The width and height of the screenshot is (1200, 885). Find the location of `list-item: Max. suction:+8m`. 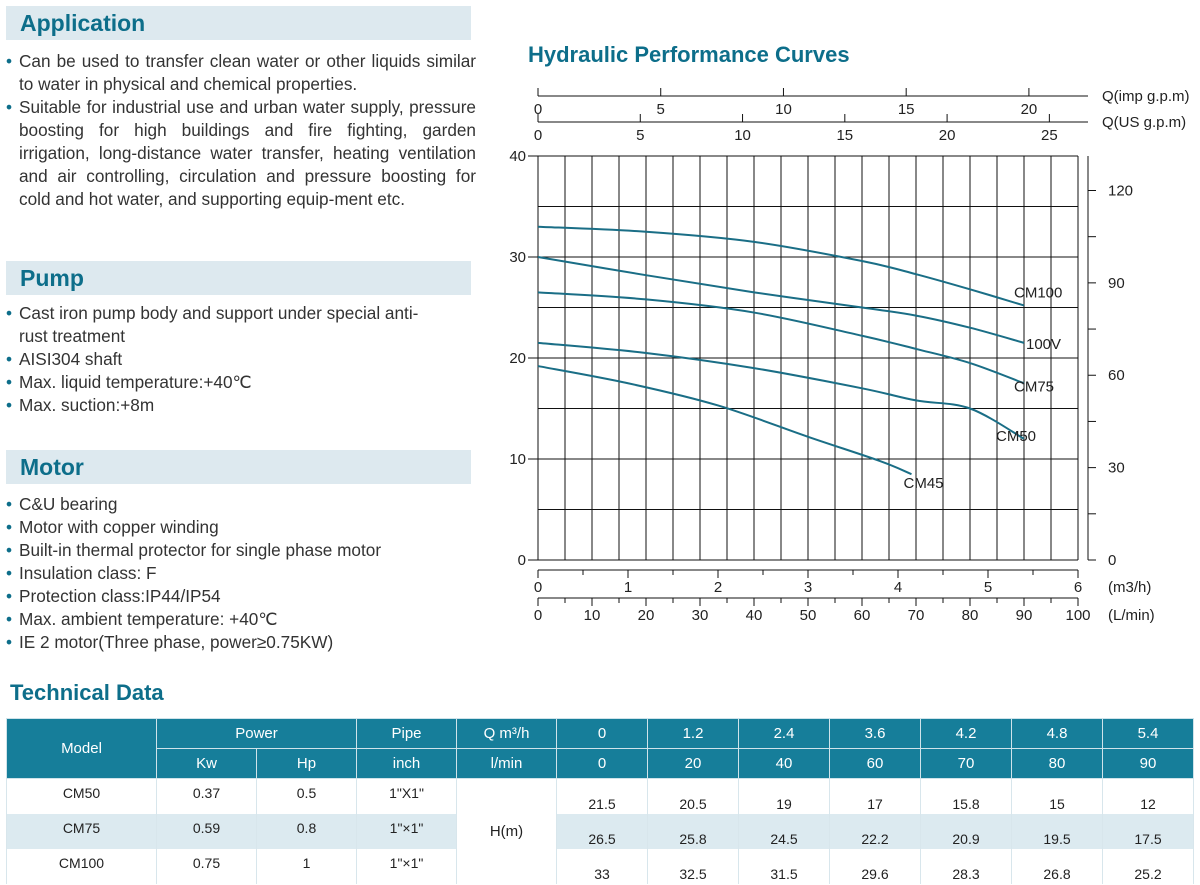

list-item: Max. suction:+8m is located at coordinates (221, 405).